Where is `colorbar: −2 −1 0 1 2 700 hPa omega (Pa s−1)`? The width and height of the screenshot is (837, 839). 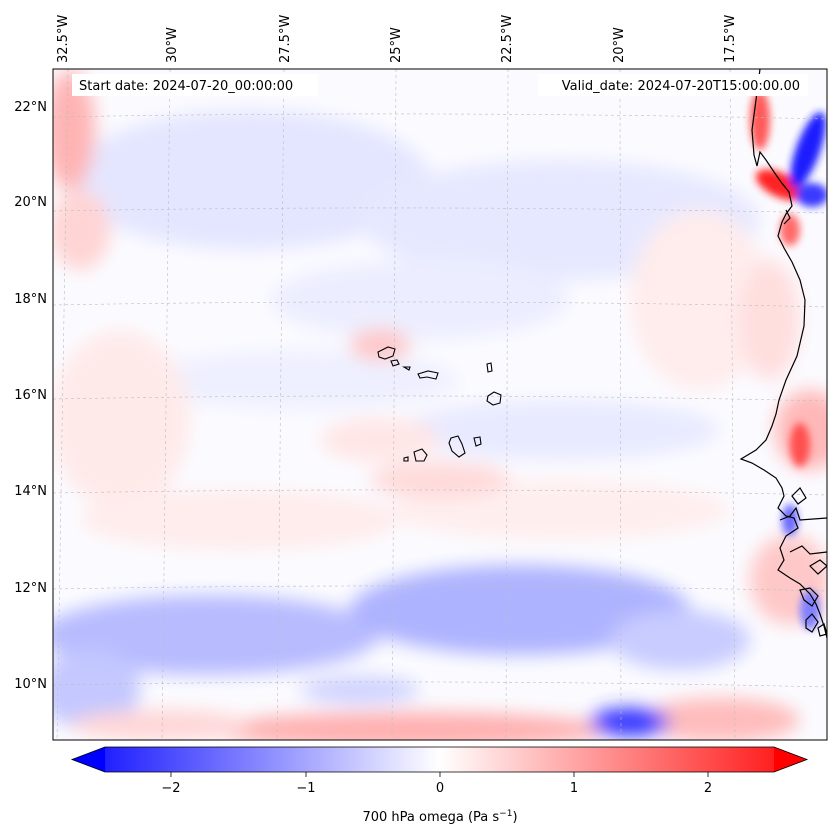
colorbar: −2 −1 0 1 2 700 hPa omega (Pa s−1) is located at coordinates (439, 785).